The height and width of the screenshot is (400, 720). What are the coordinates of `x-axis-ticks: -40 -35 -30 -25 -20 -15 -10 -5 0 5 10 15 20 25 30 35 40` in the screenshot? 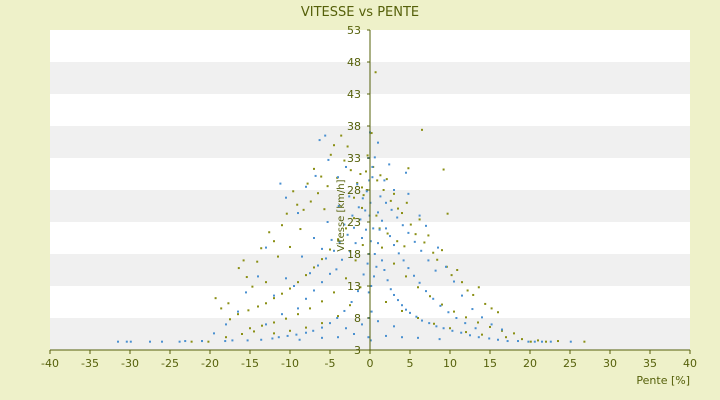 It's located at (369, 360).